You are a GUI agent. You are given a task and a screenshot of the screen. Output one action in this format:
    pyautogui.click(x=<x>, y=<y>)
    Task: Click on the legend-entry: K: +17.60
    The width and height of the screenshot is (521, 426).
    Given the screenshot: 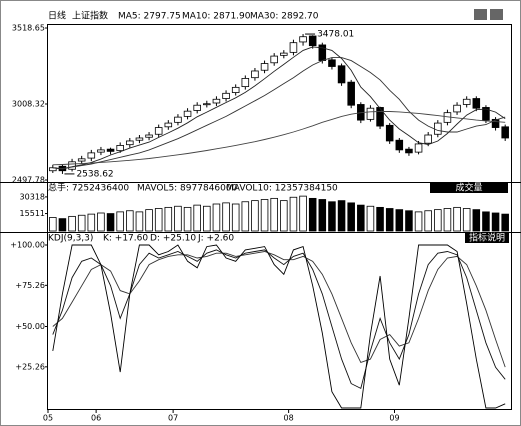 What is the action you would take?
    pyautogui.click(x=125, y=239)
    